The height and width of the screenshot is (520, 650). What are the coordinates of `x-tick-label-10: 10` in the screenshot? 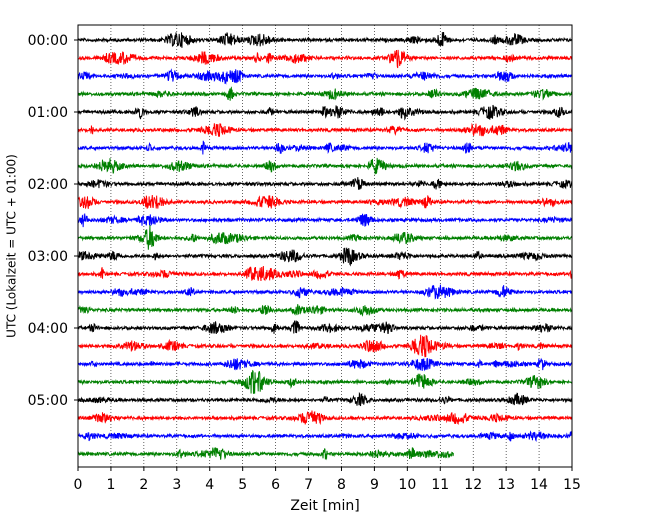 It's located at (407, 485).